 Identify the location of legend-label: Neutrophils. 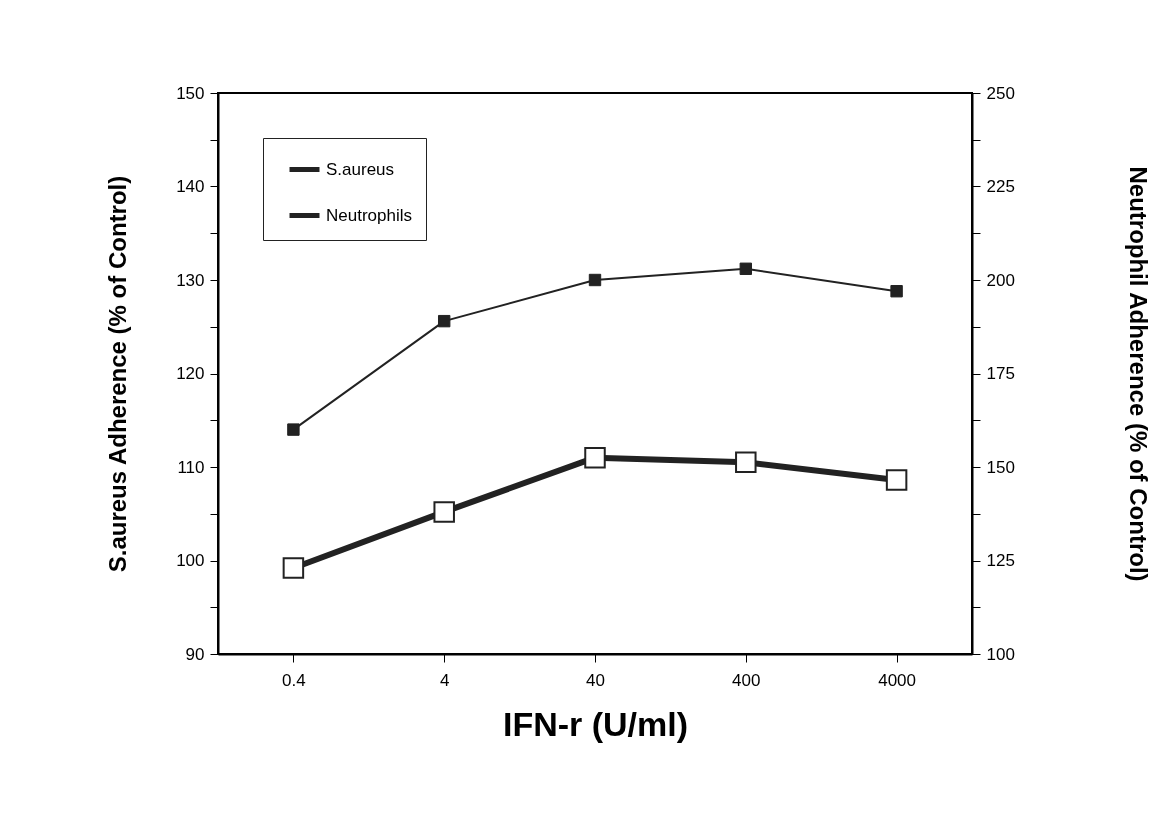
(369, 215).